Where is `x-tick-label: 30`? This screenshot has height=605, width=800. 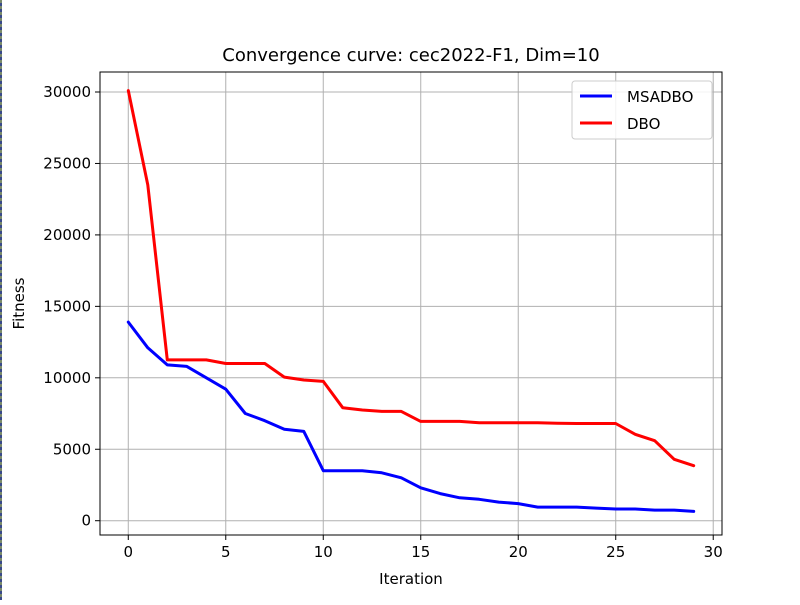 x-tick-label: 30 is located at coordinates (713, 552).